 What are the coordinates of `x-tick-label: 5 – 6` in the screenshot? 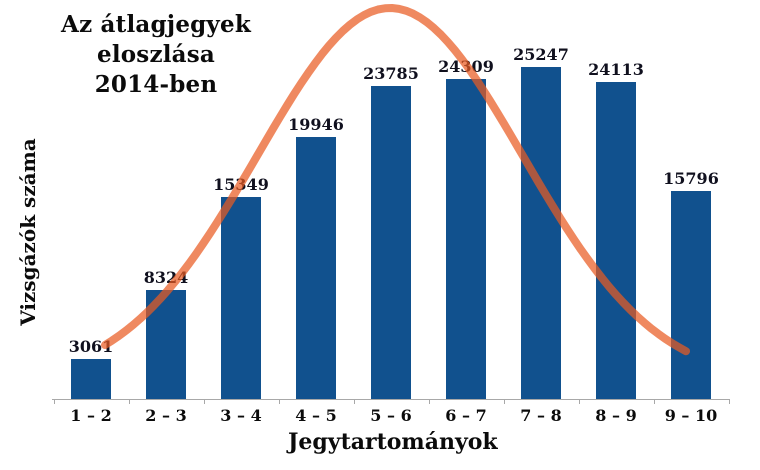 It's located at (391, 415).